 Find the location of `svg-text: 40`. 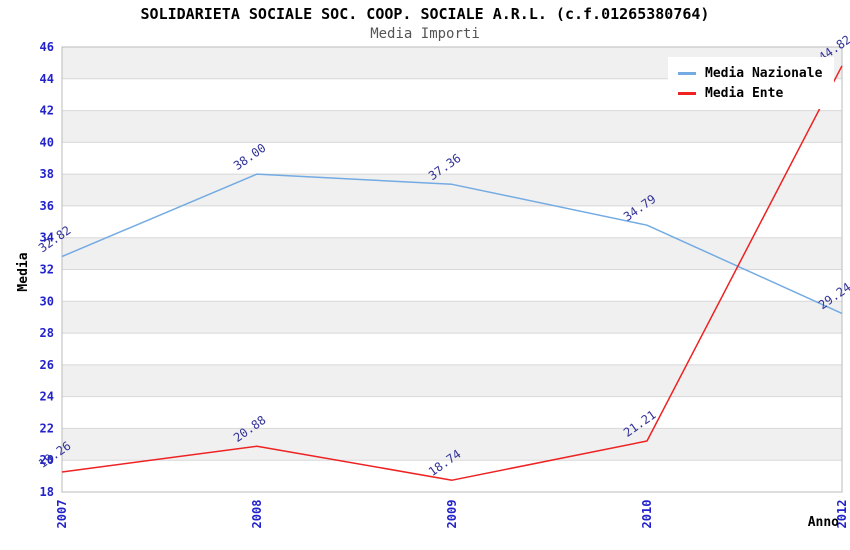

svg-text: 40 is located at coordinates (47, 142).